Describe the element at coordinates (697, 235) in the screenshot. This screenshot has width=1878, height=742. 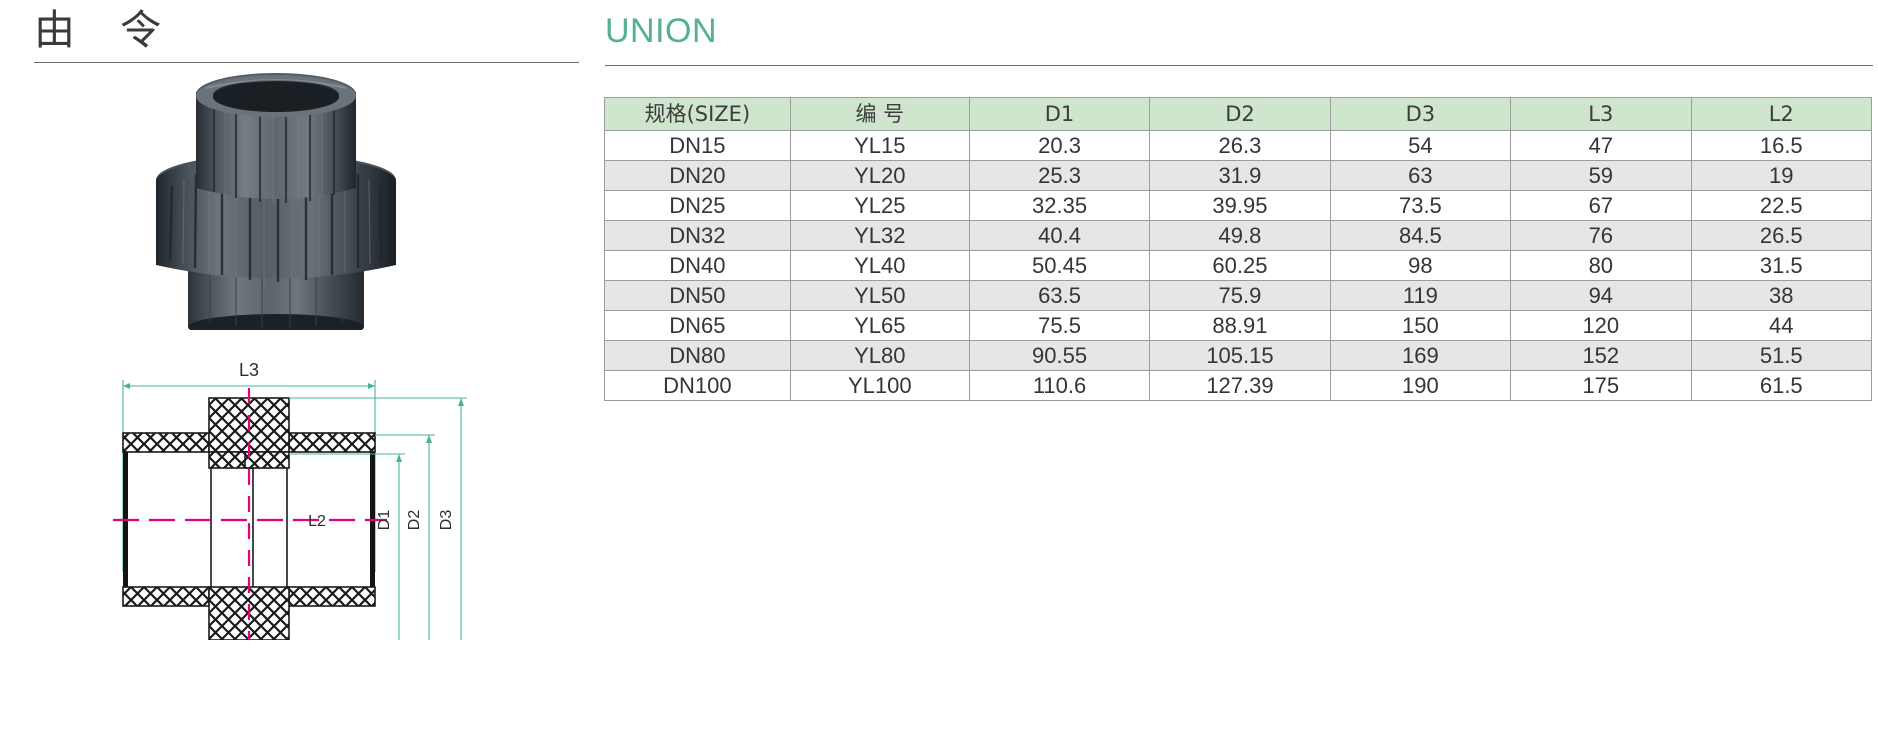
I see `table-cell-r3-c0: DN32` at that location.